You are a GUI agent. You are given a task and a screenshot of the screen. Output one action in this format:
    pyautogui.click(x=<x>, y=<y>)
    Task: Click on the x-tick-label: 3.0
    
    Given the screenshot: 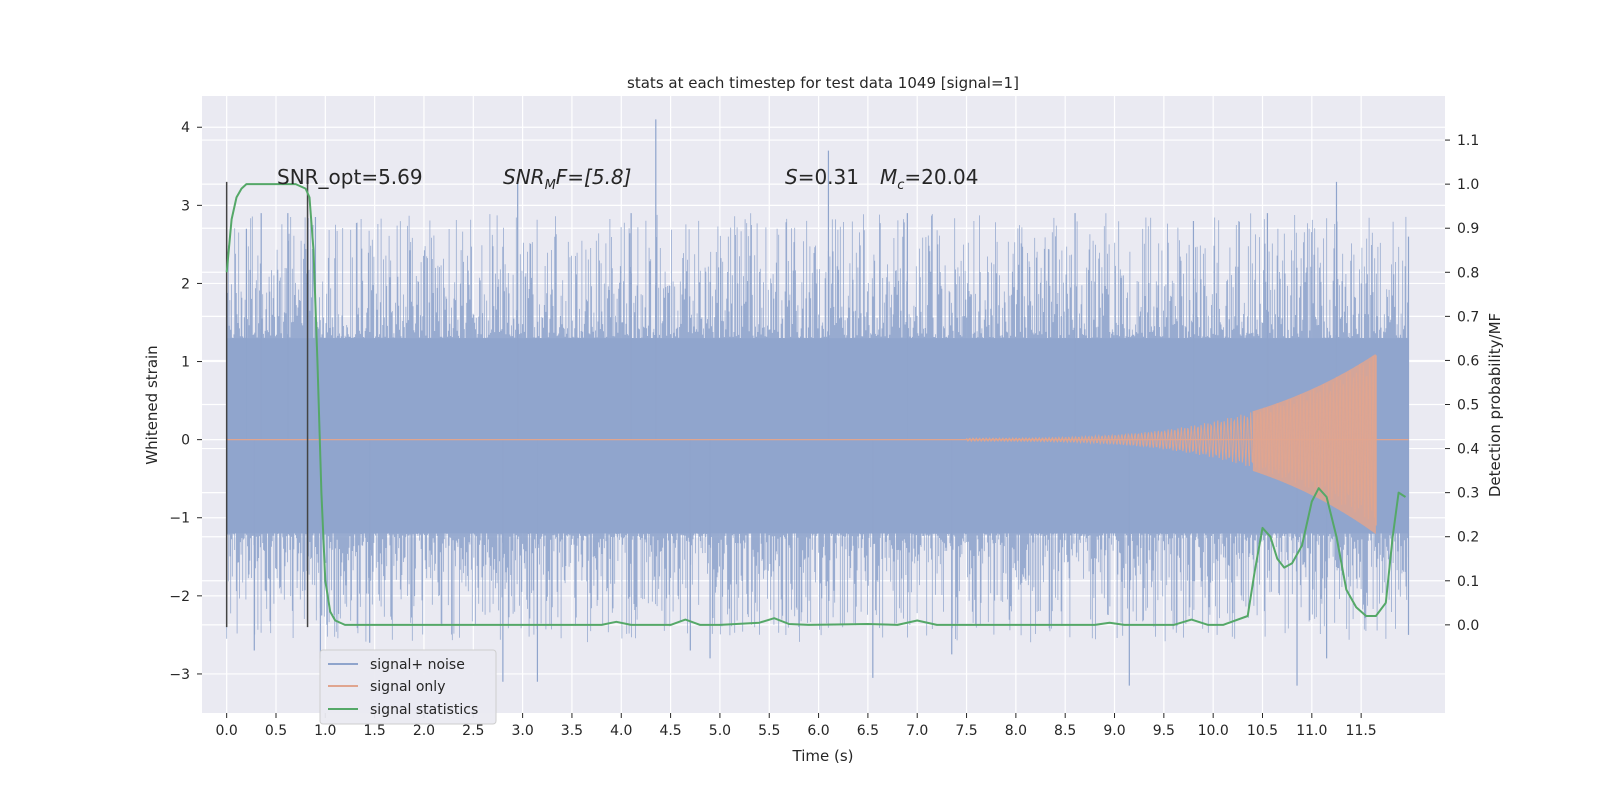 What is the action you would take?
    pyautogui.click(x=522, y=731)
    